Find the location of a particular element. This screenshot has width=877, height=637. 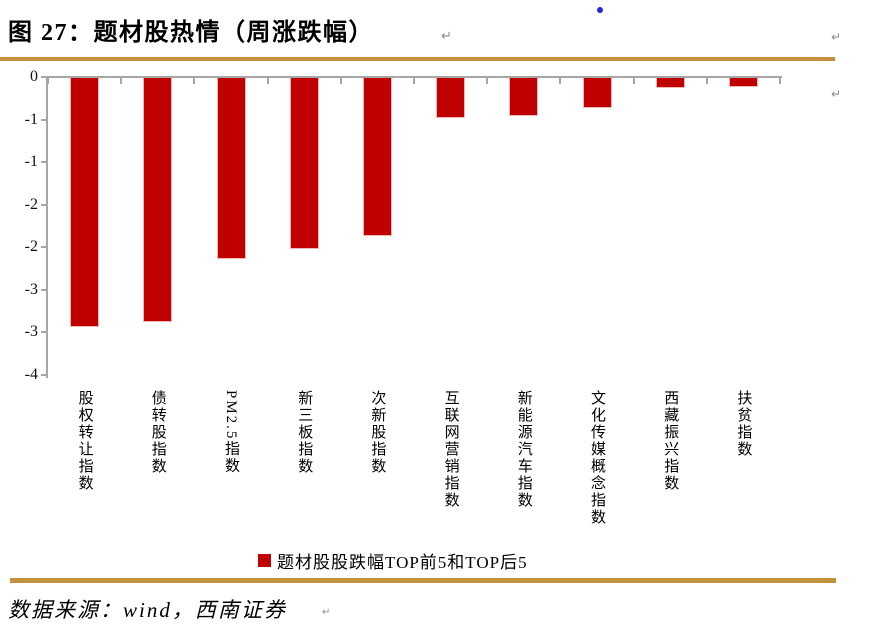

data-source-note: 数据来源：wind，西南证券 is located at coordinates (147, 609).